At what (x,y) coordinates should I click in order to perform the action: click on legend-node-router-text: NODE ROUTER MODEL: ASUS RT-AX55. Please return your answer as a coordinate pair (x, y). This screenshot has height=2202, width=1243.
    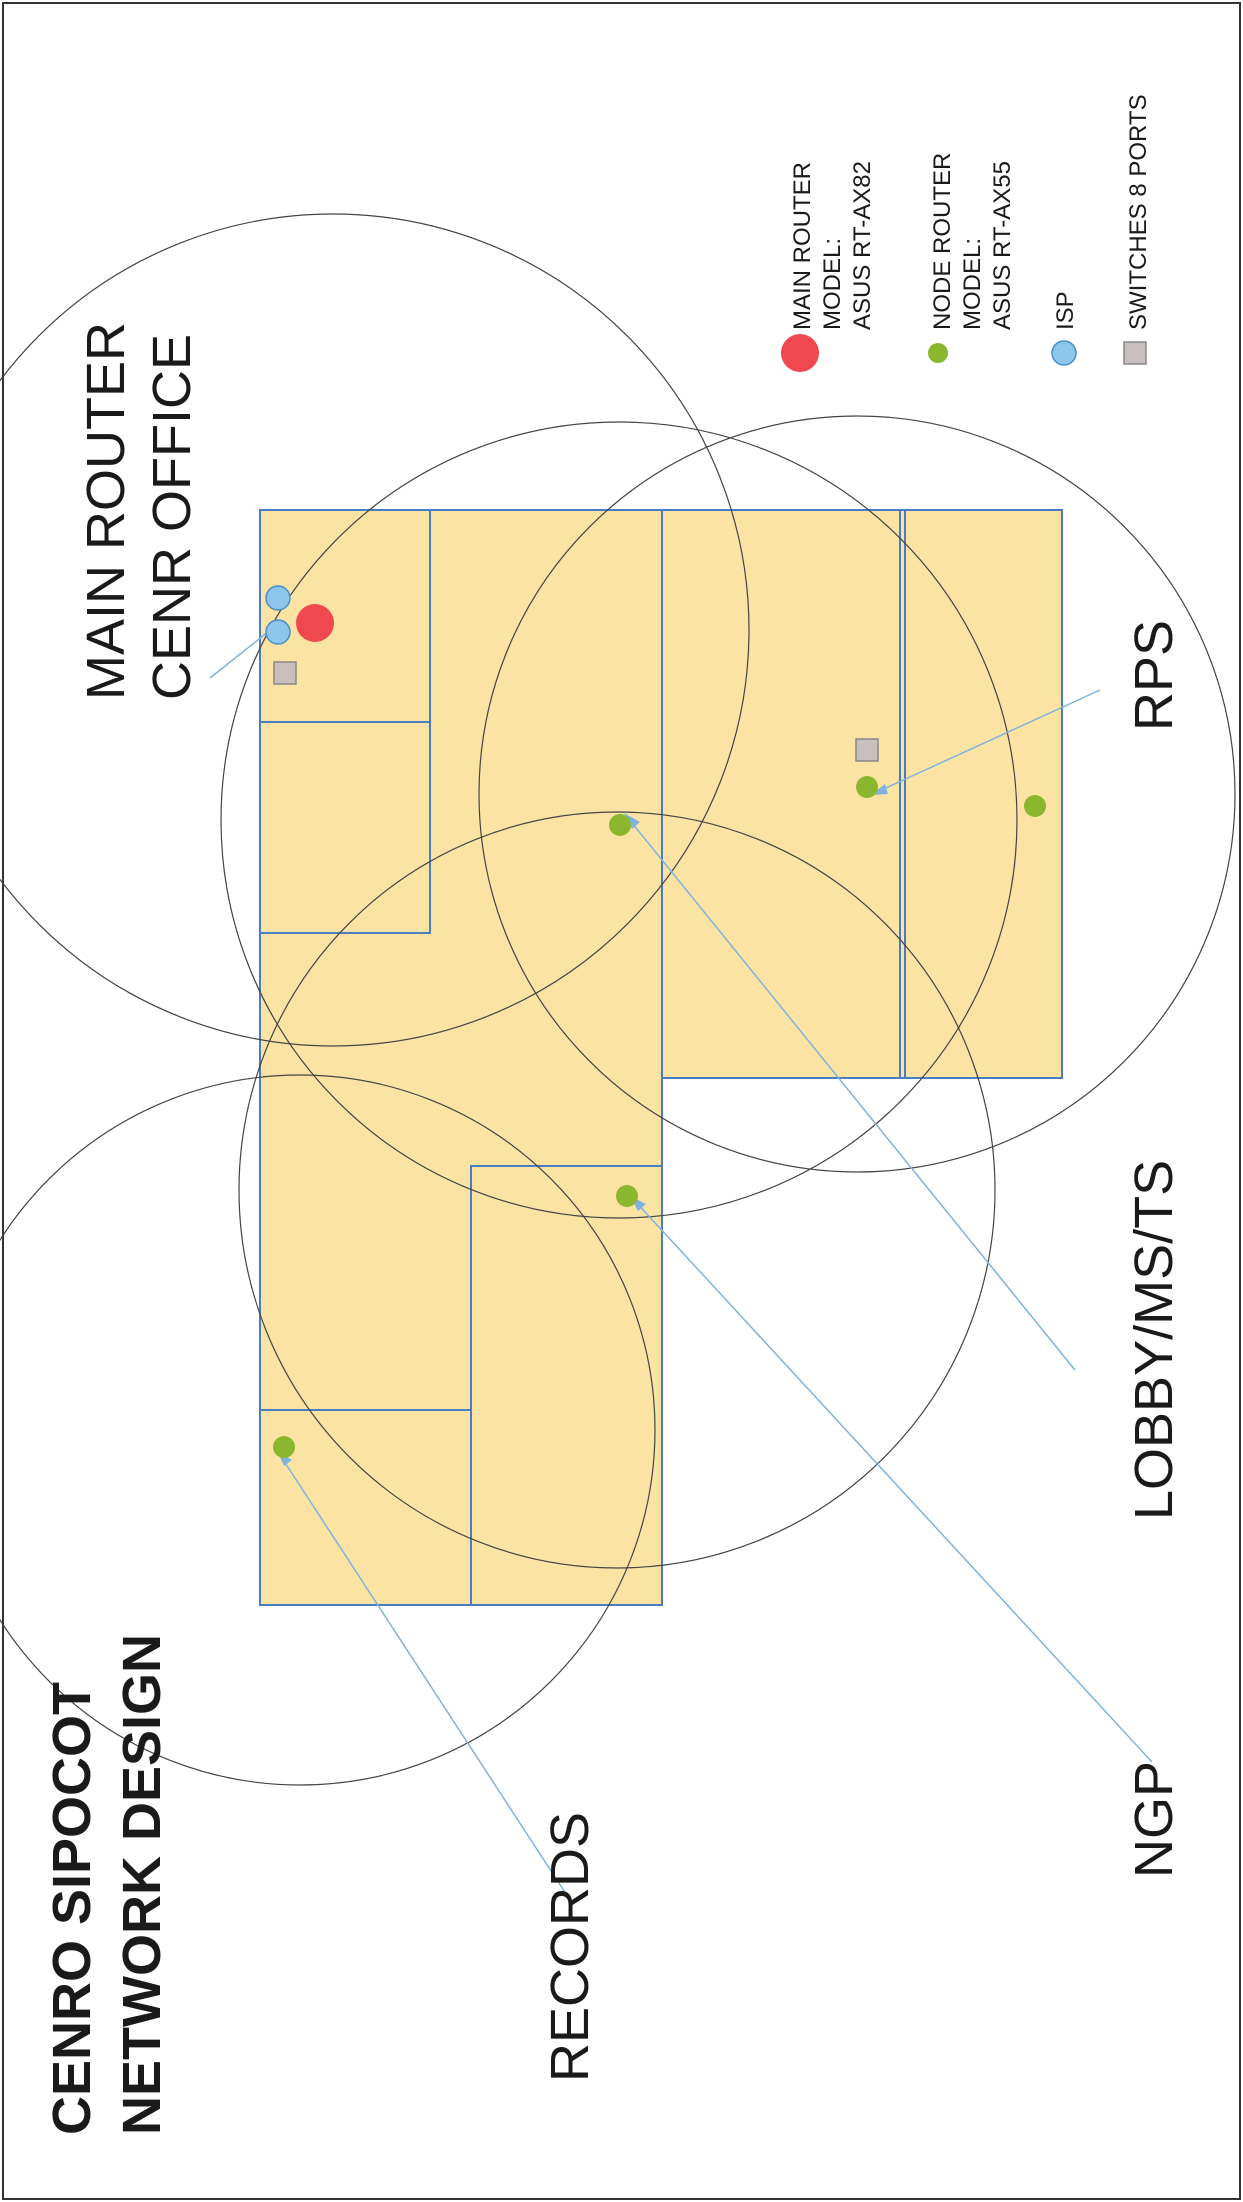
    Looking at the image, I should click on (972, 241).